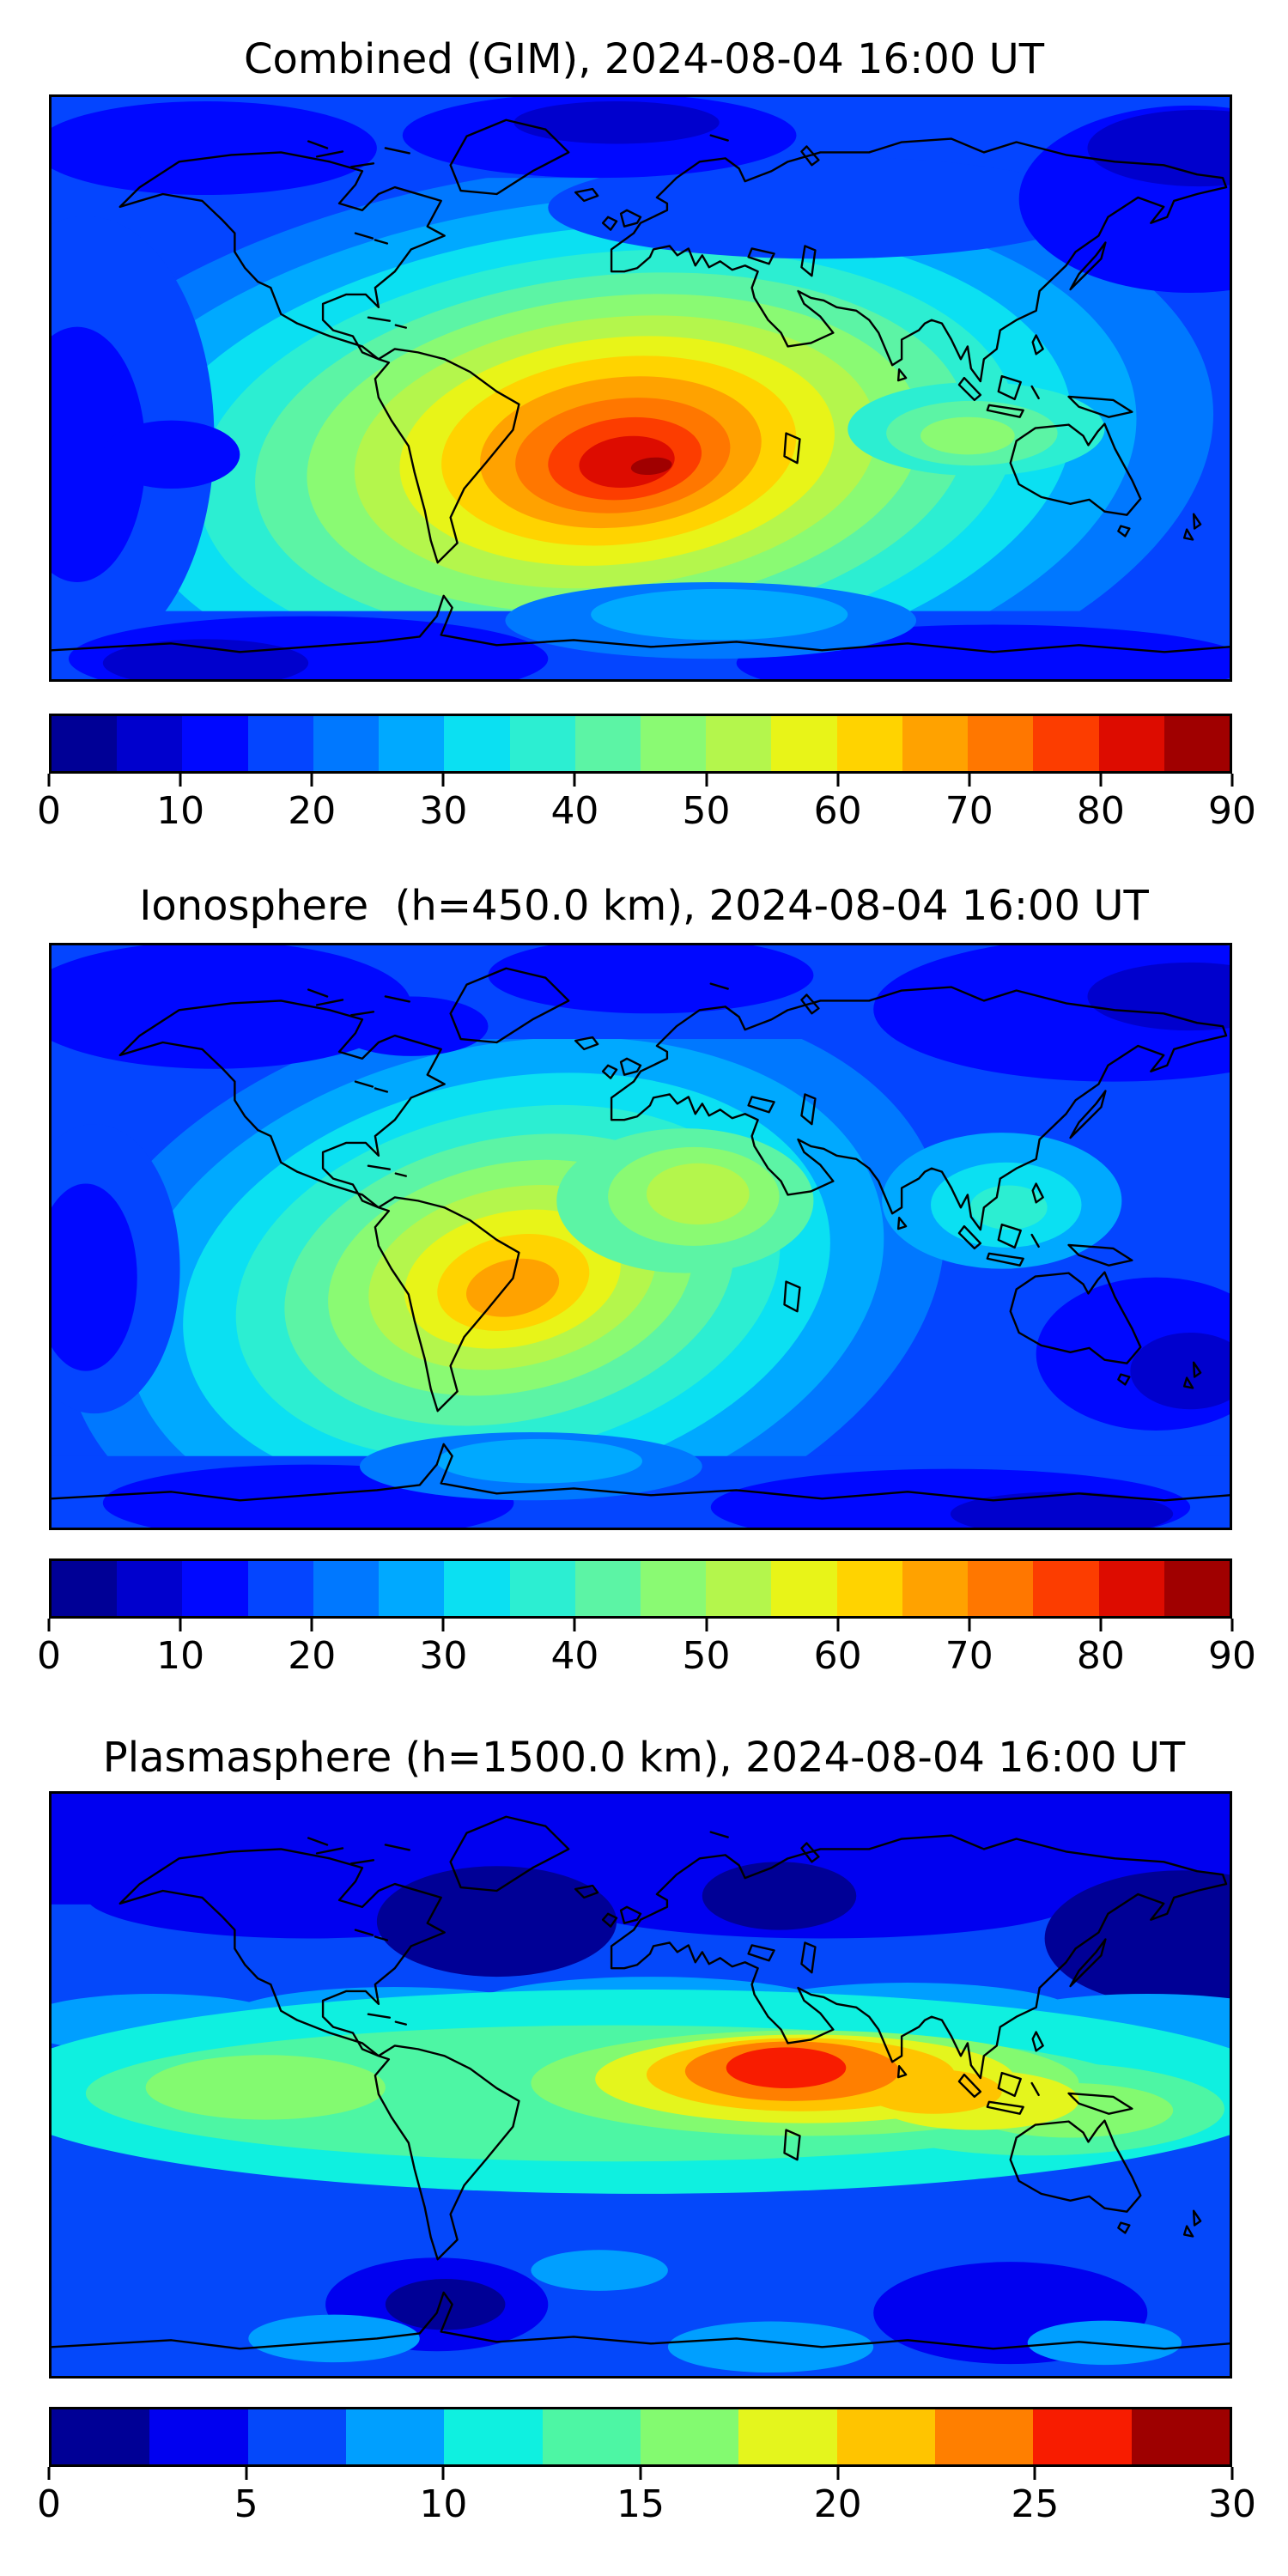 This screenshot has width=1288, height=2576. I want to click on colorbar-combined, so click(640, 744).